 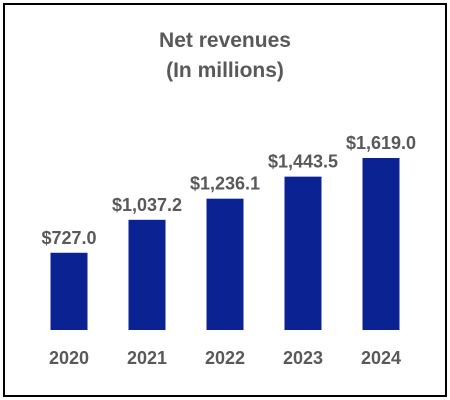 What do you see at coordinates (147, 205) in the screenshot?
I see `value-label-2021: $1,037.2` at bounding box center [147, 205].